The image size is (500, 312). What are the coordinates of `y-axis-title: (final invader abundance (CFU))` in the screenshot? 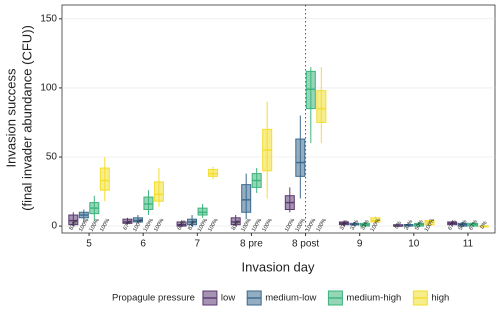 It's located at (26, 118).